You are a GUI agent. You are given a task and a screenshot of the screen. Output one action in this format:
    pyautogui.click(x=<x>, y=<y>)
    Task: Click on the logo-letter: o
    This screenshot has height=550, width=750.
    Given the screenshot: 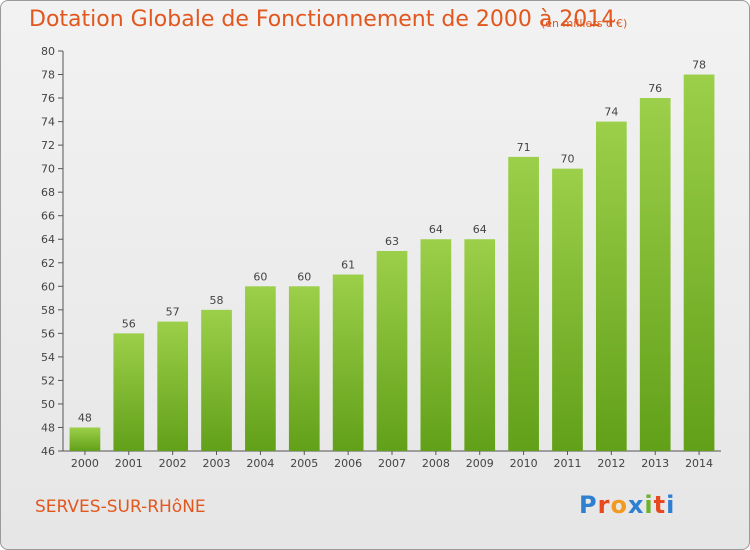 What is the action you would take?
    pyautogui.click(x=619, y=505)
    